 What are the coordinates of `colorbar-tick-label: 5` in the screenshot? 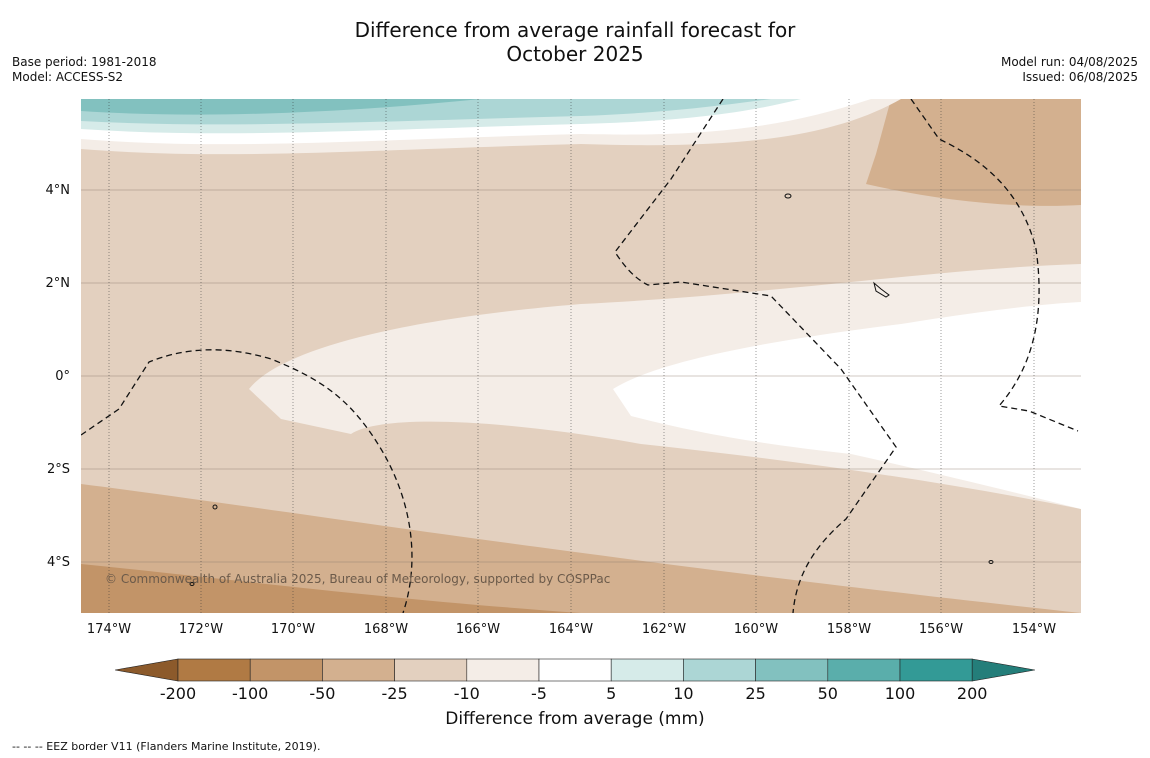 It's located at (611, 693).